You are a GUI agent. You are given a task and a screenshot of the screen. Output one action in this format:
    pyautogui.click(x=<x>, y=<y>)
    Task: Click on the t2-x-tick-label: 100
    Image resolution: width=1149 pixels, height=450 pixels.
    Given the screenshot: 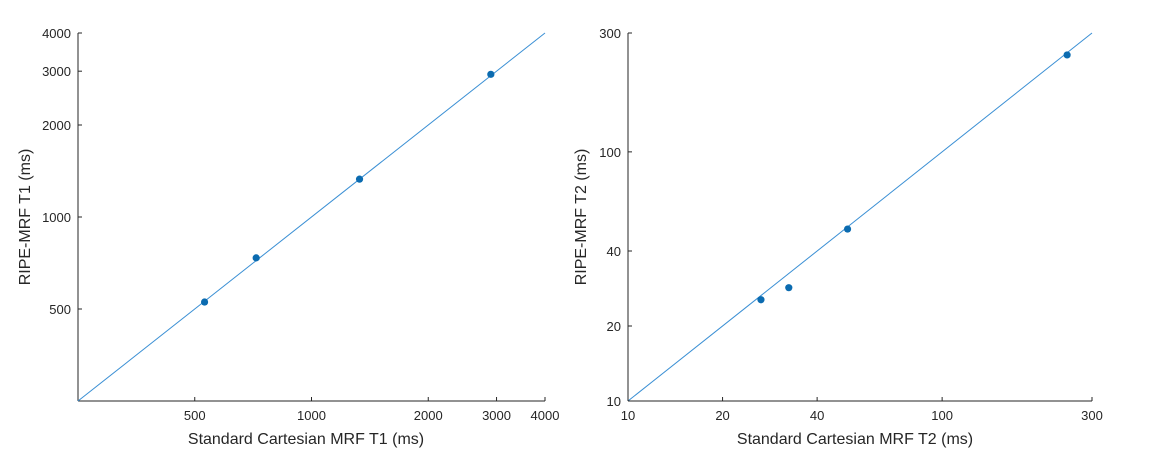 What is the action you would take?
    pyautogui.click(x=942, y=415)
    